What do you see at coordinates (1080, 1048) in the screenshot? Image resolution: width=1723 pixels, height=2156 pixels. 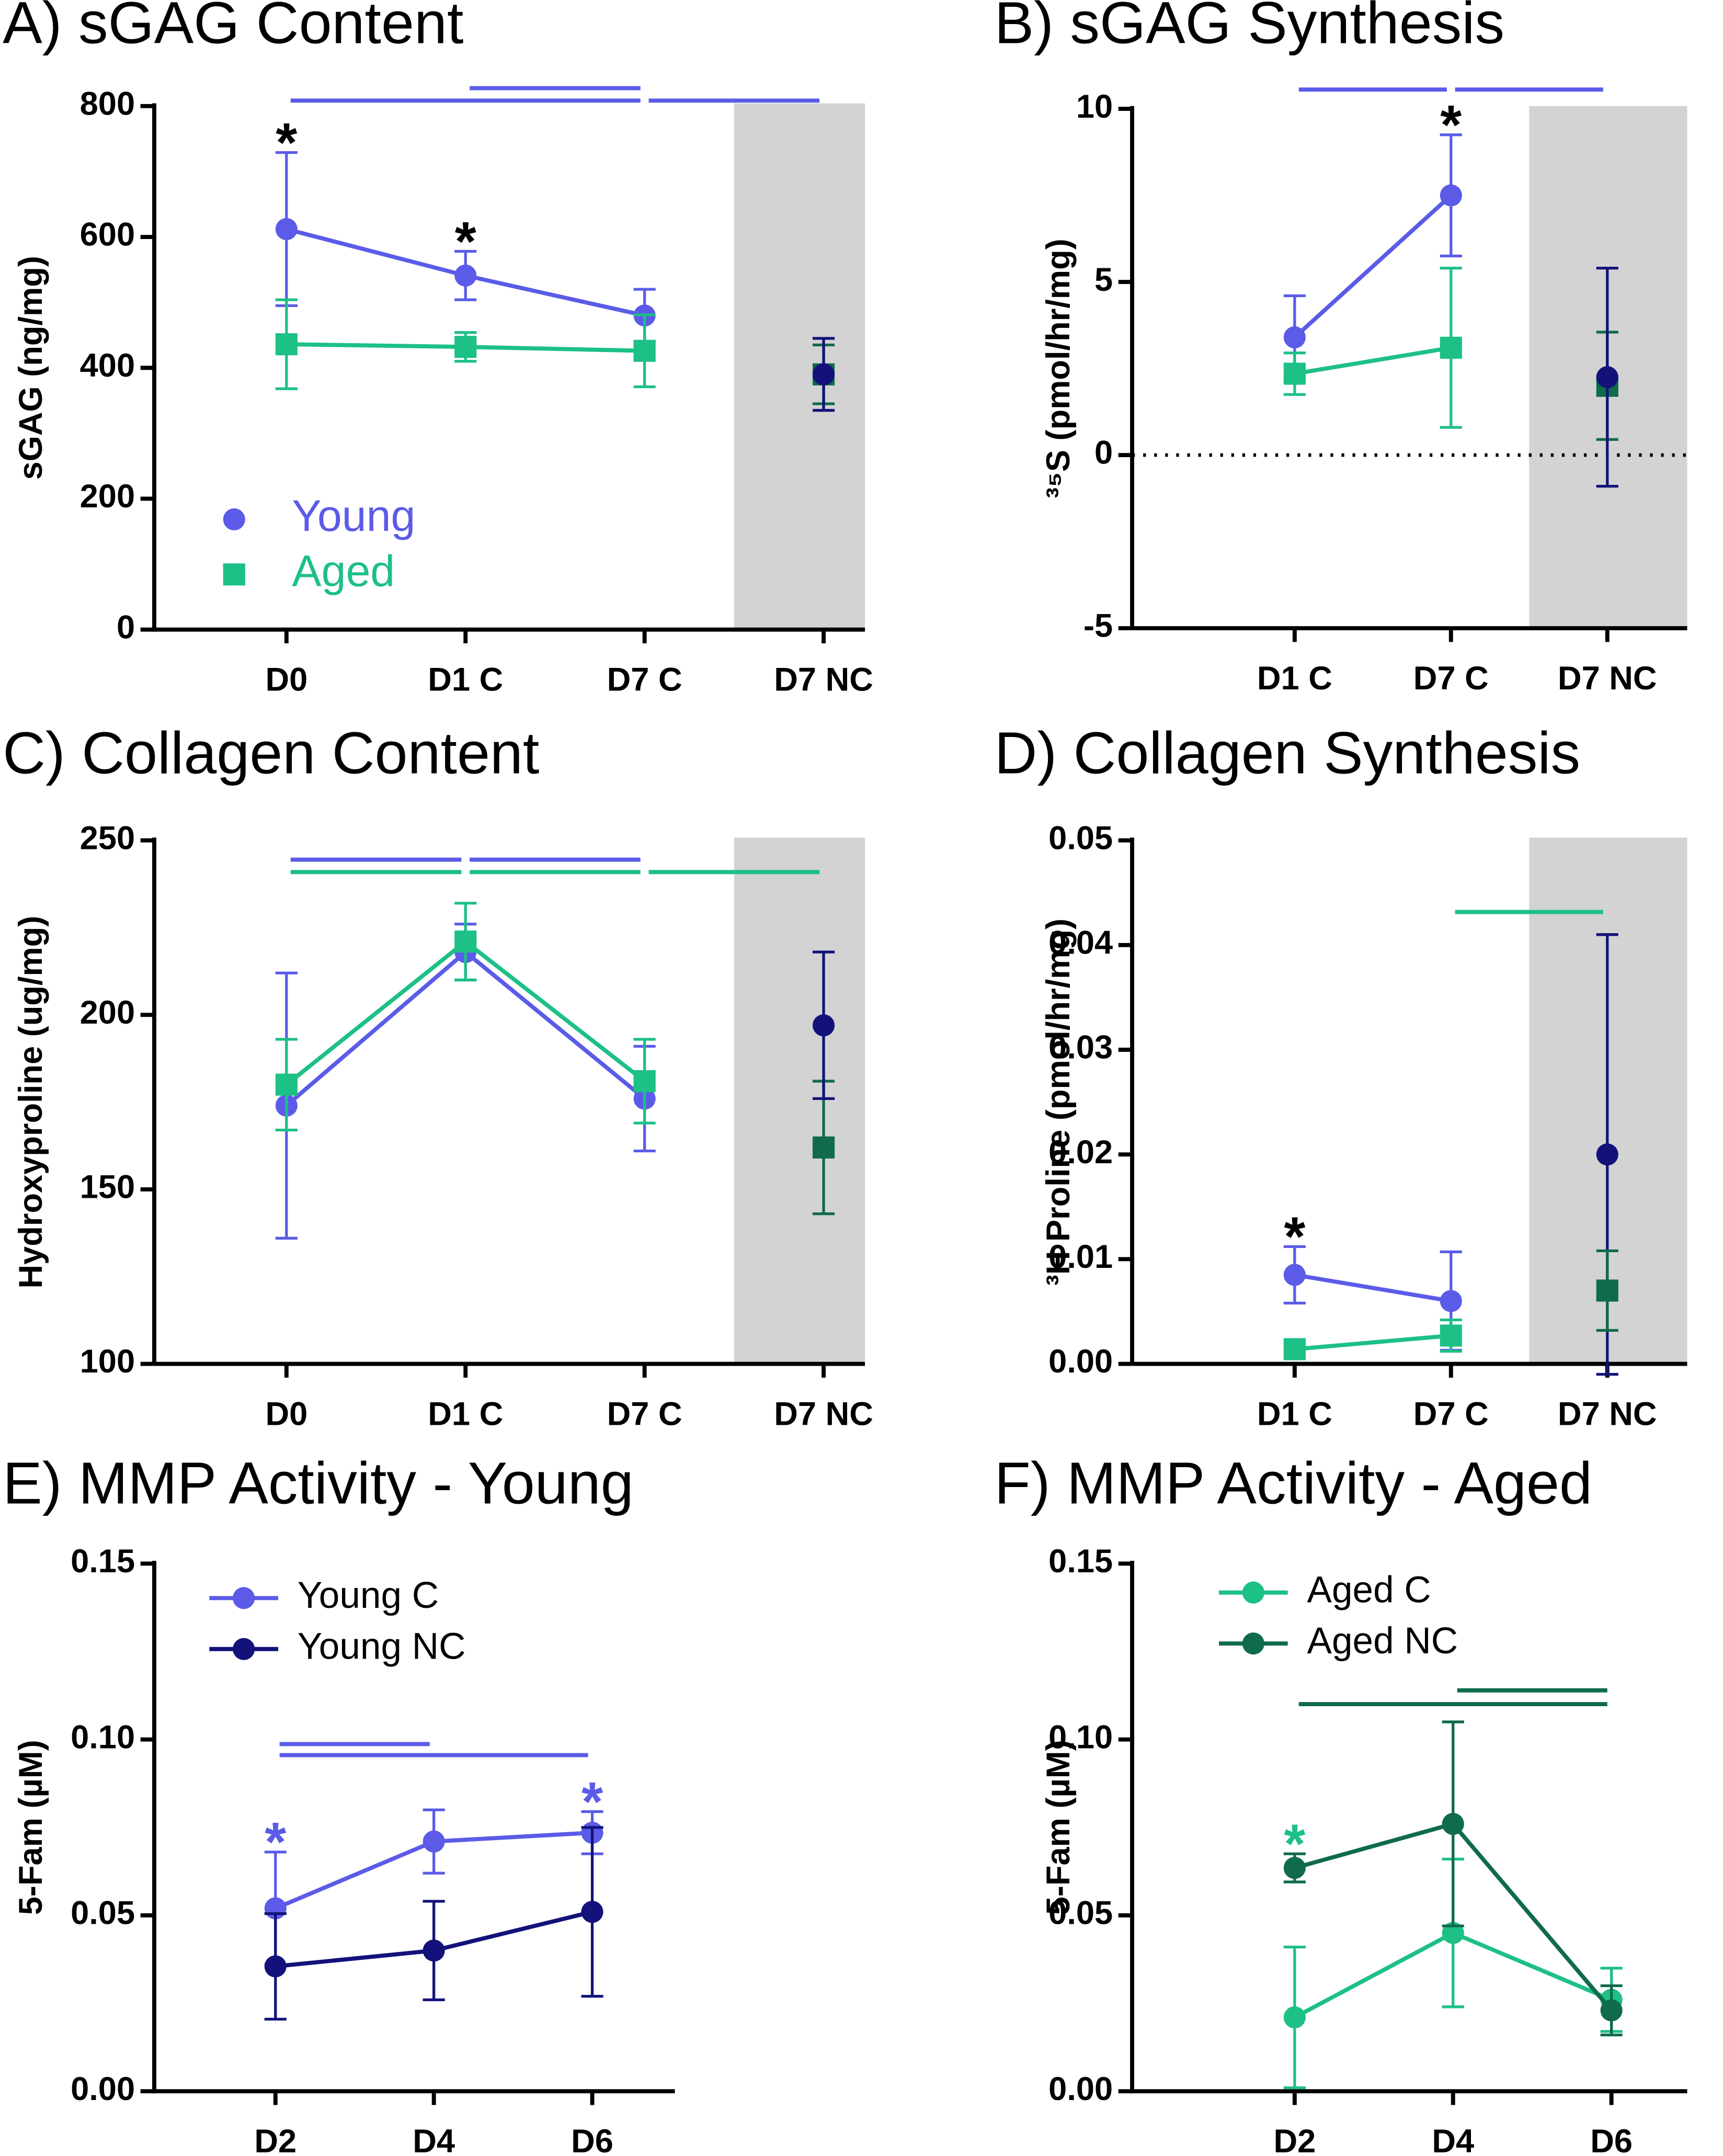 I see `y-tick-label: 0.03` at bounding box center [1080, 1048].